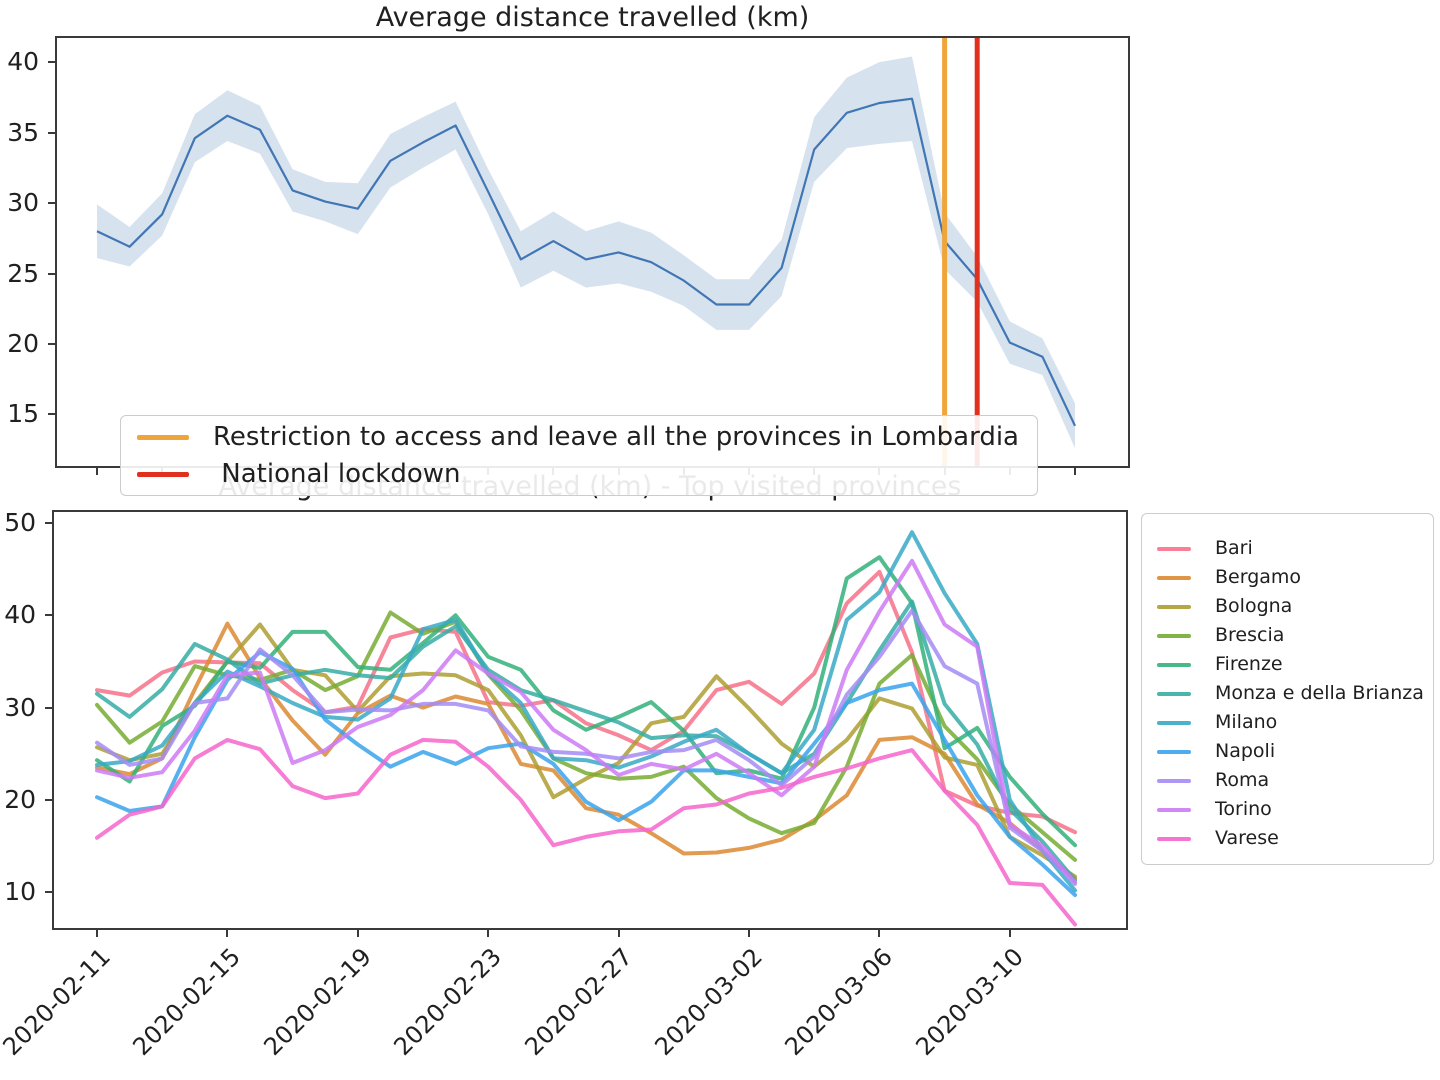 This screenshot has width=1440, height=1080. What do you see at coordinates (1287, 635) in the screenshot?
I see `legend-item-brescia: Brescia` at bounding box center [1287, 635].